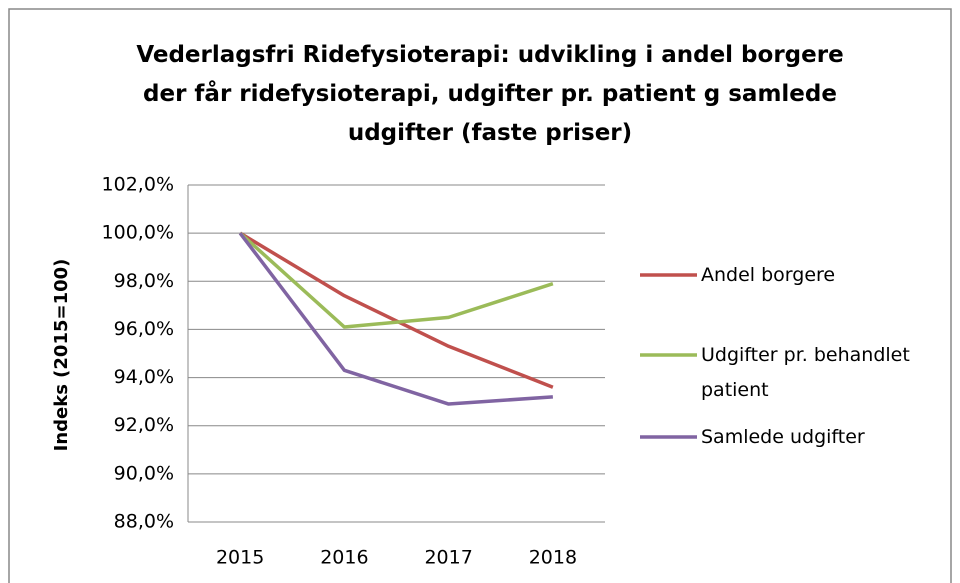 Image resolution: width=960 pixels, height=583 pixels. Describe the element at coordinates (240, 558) in the screenshot. I see `x-tick-label: 2015` at that location.